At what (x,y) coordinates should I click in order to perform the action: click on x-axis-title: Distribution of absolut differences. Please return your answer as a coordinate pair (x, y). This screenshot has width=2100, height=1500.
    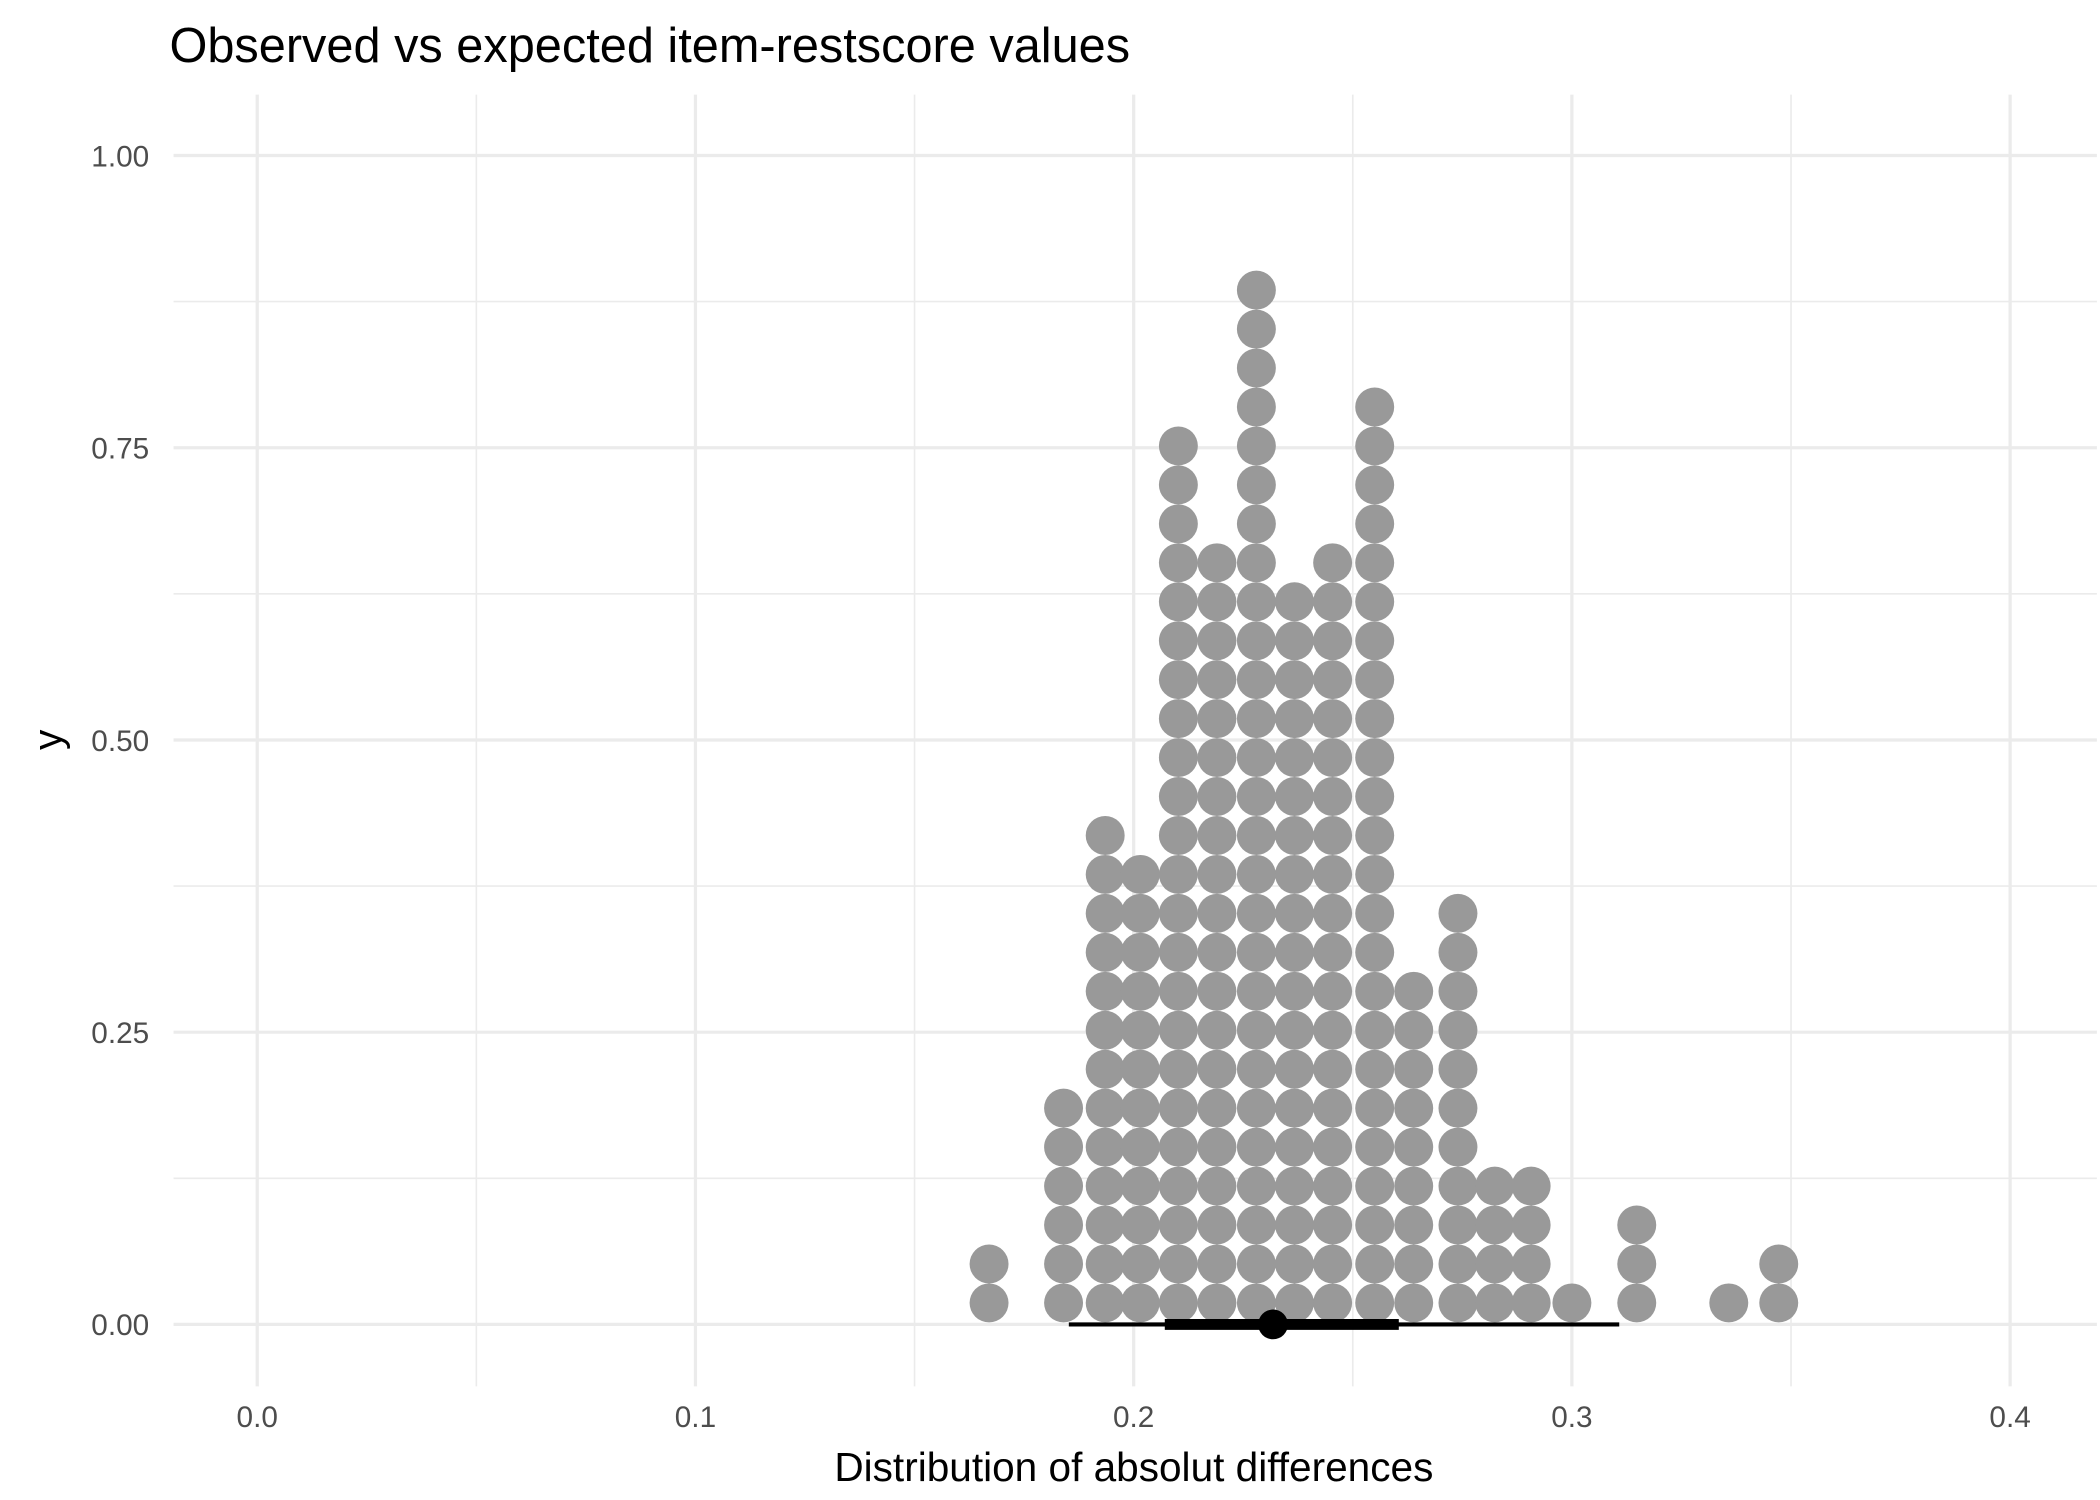
    Looking at the image, I should click on (1133, 1467).